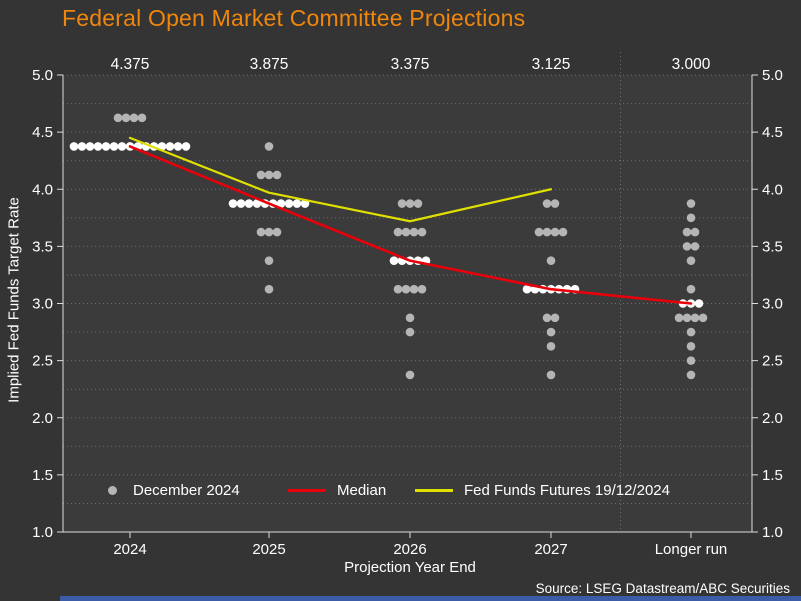 The image size is (801, 601). I want to click on legend-item-median: Median, so click(337, 490).